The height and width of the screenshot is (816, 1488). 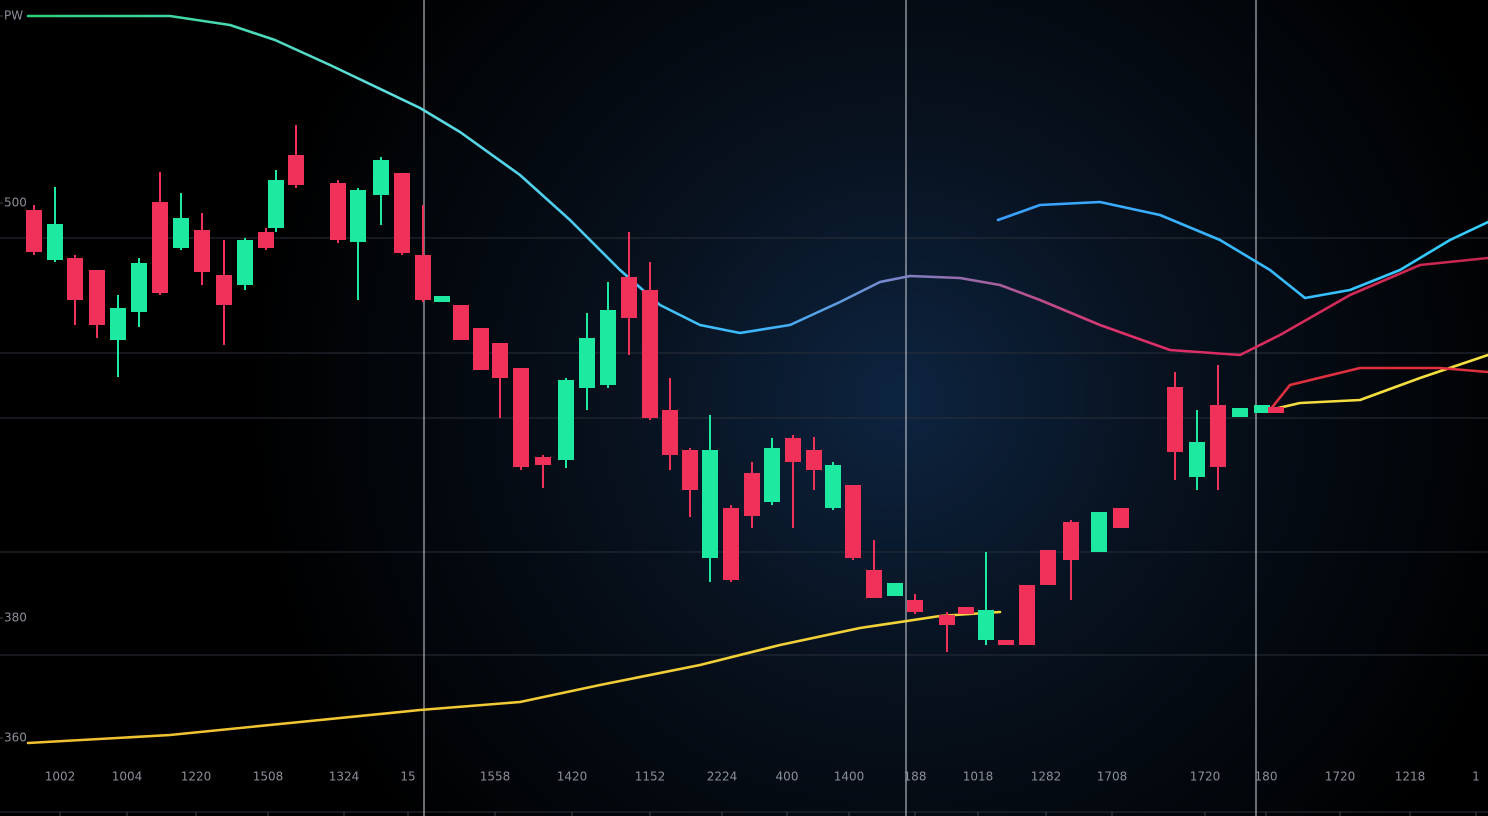 I want to click on x-tick-label: 180, so click(x=1266, y=777).